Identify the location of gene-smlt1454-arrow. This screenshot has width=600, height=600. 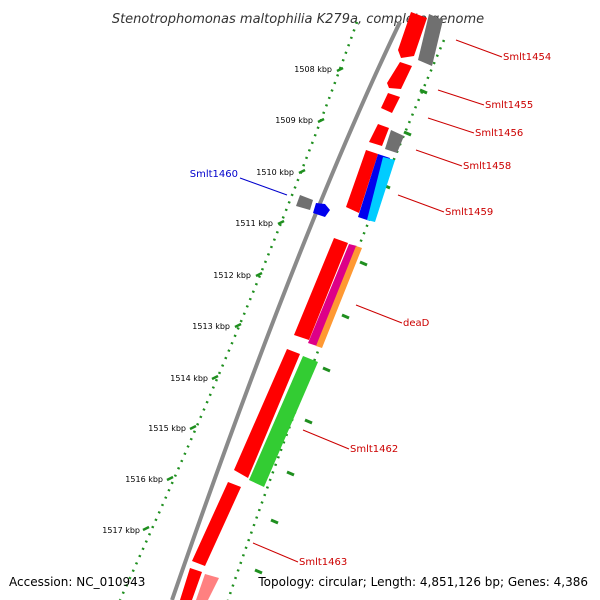
(412, 35).